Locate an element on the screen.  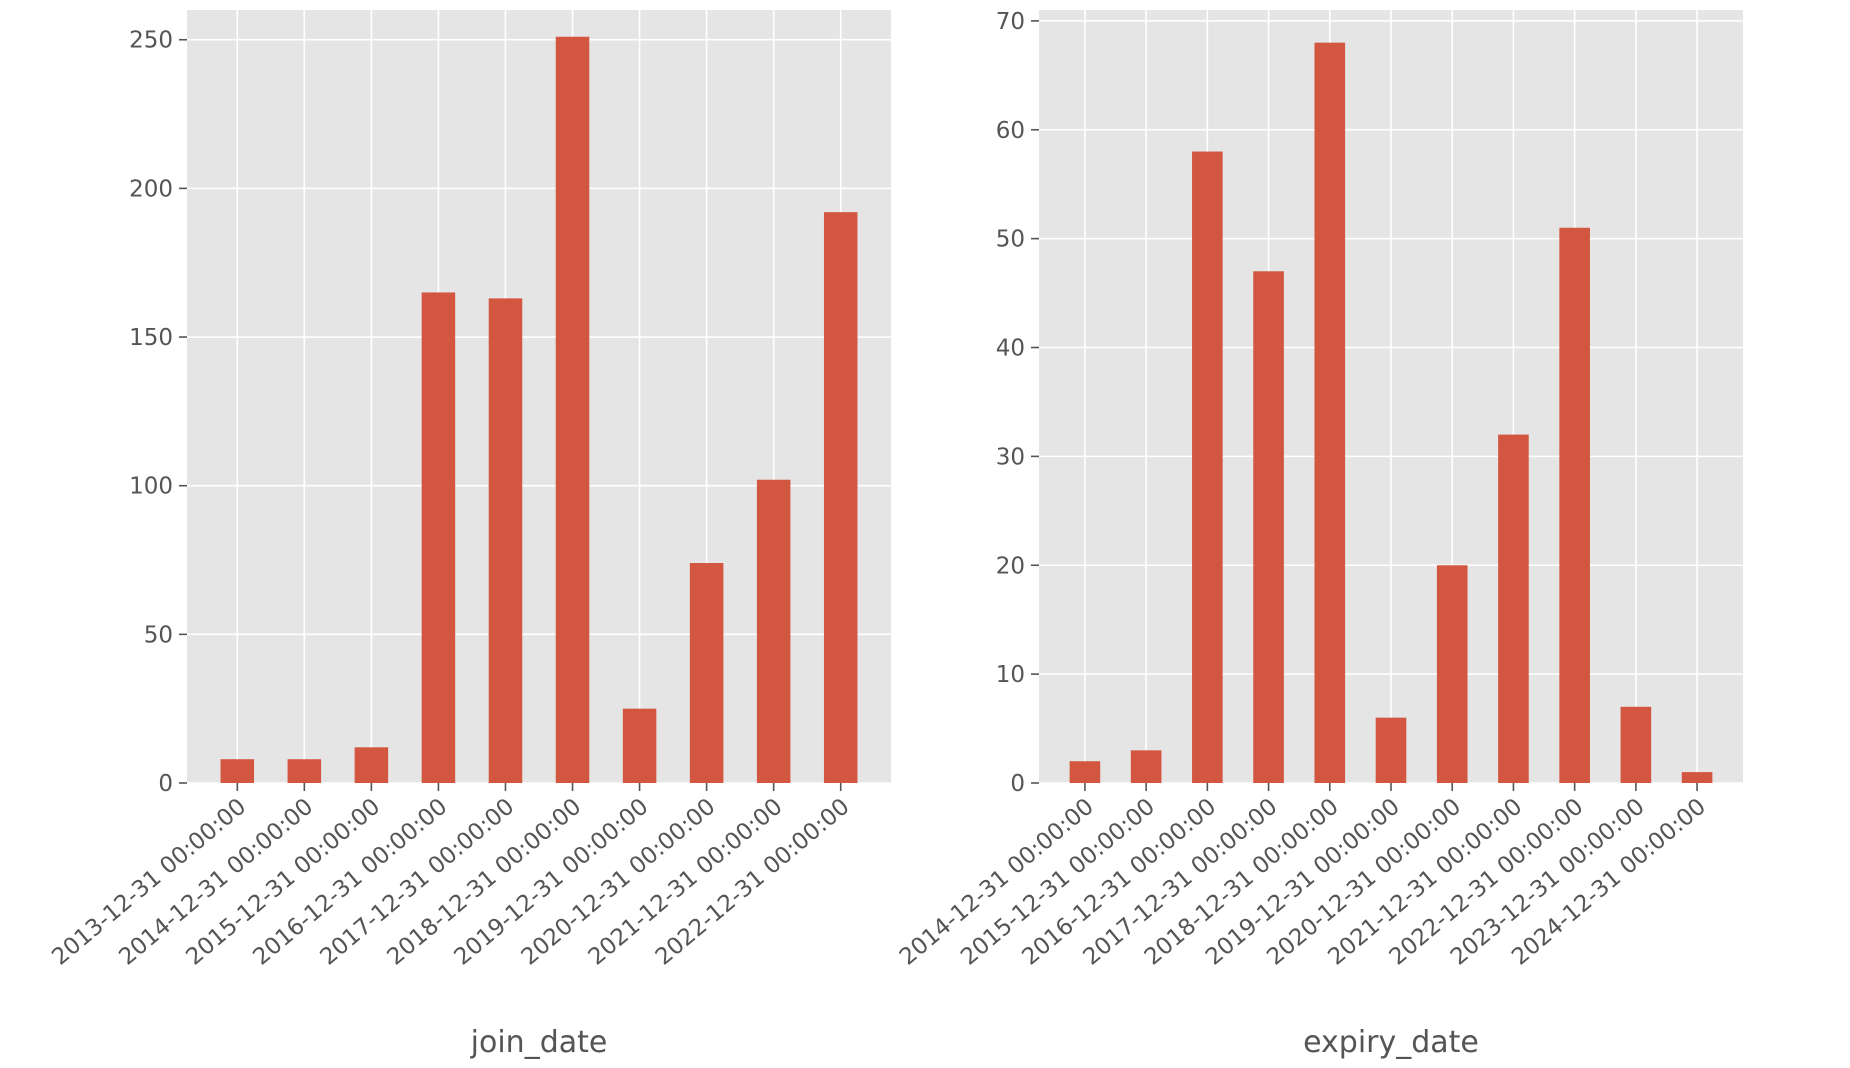
join-date-y-tick-label: 100 is located at coordinates (151, 487).